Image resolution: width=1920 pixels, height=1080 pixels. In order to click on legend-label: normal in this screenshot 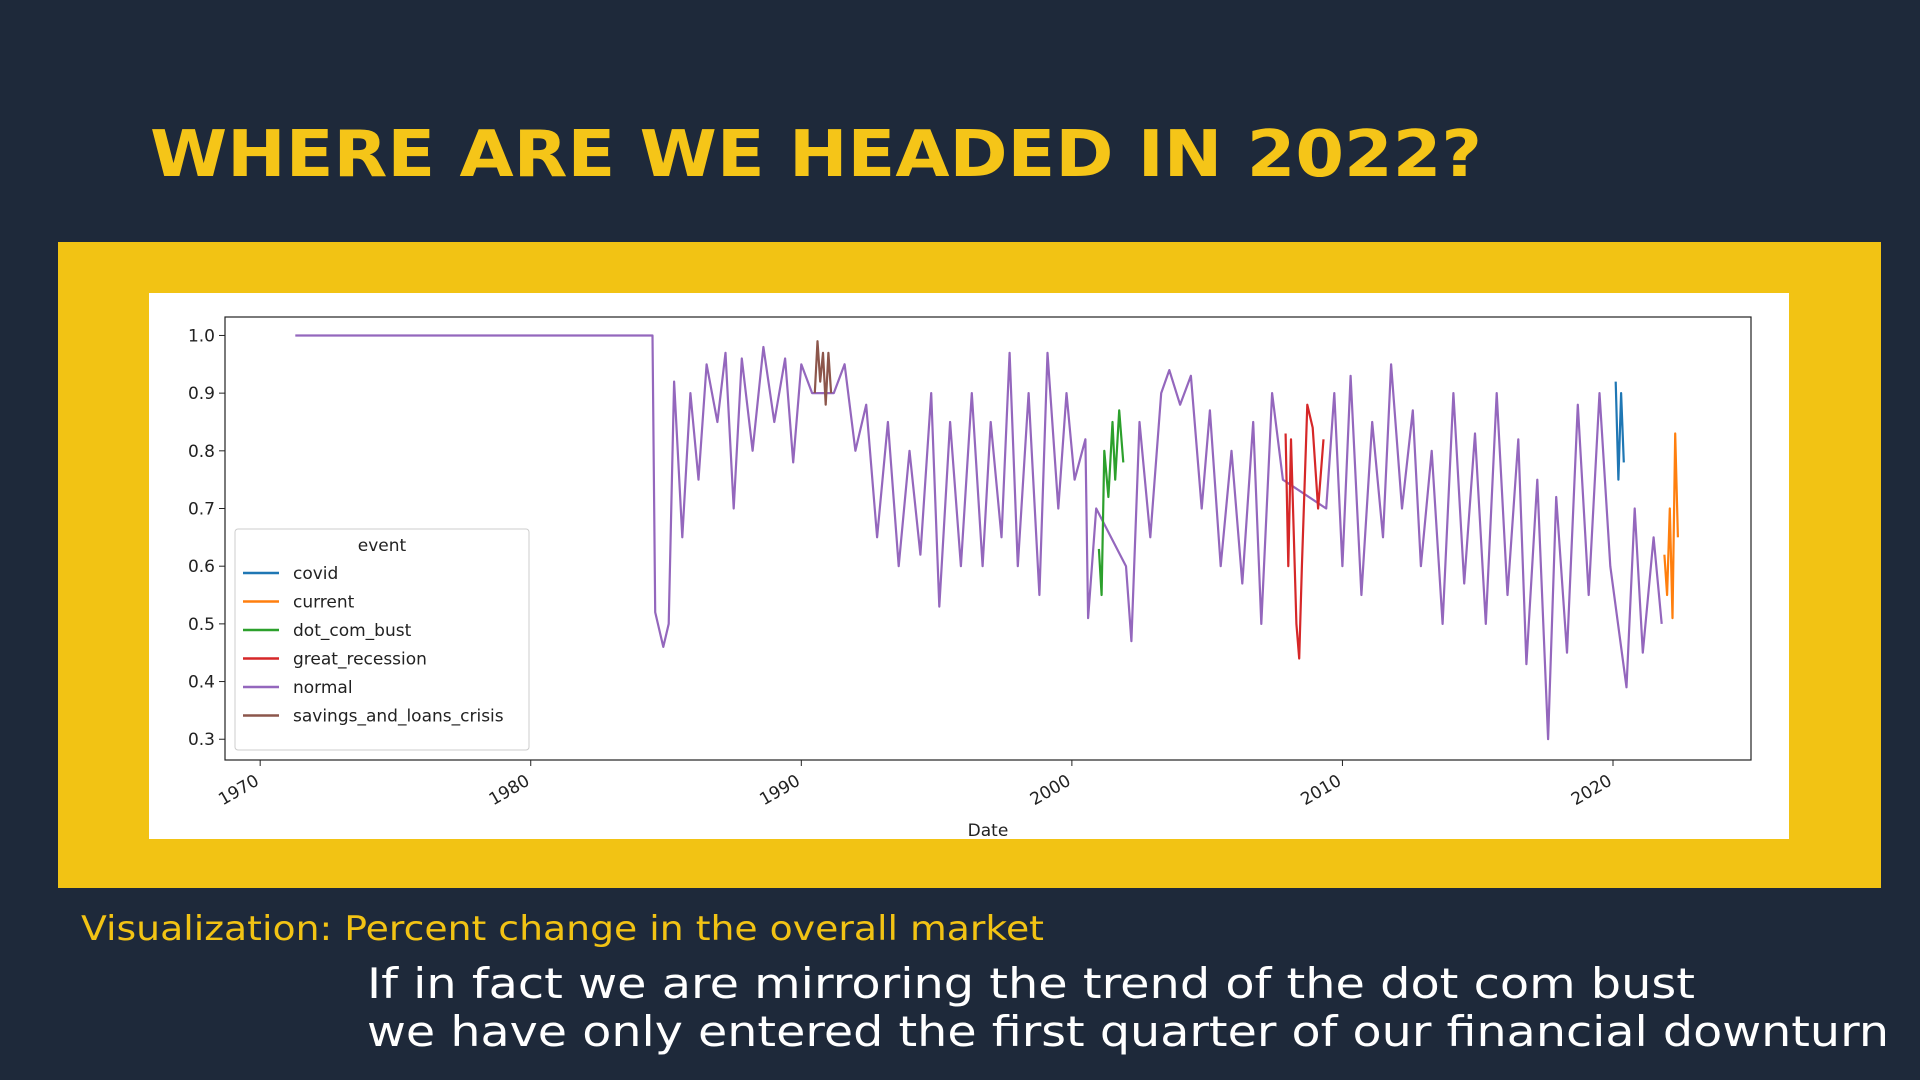, I will do `click(323, 688)`.